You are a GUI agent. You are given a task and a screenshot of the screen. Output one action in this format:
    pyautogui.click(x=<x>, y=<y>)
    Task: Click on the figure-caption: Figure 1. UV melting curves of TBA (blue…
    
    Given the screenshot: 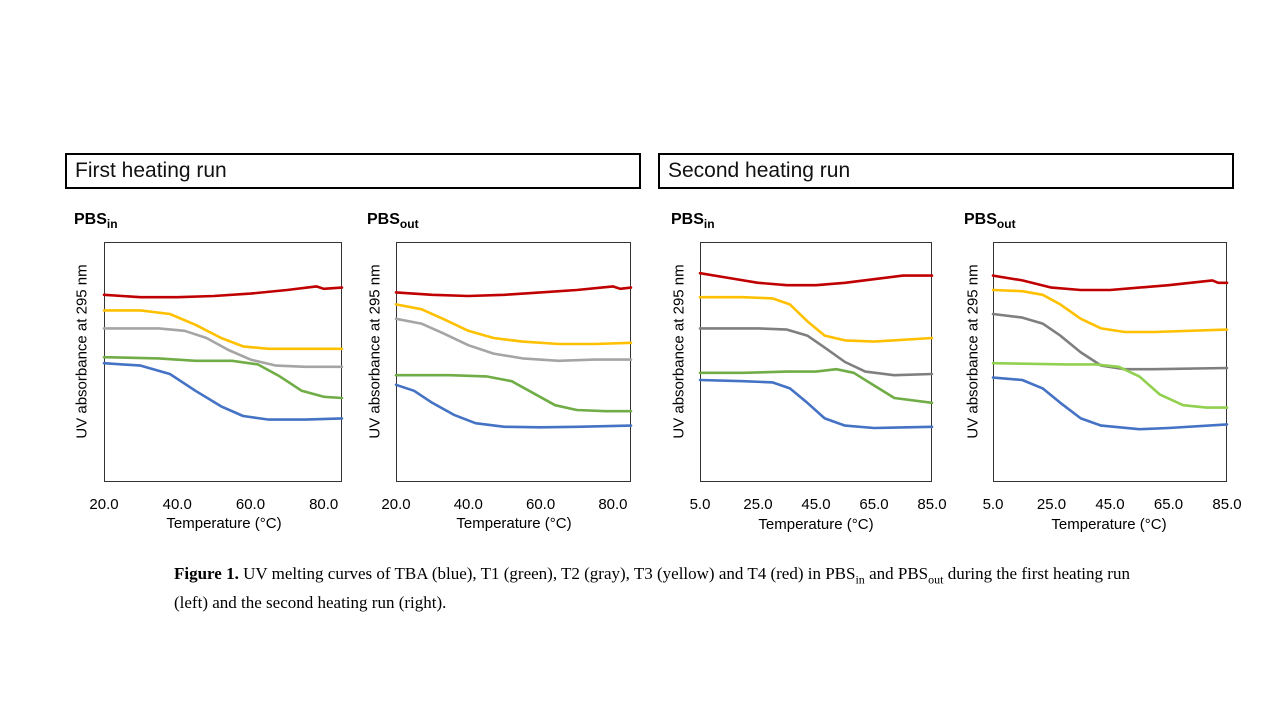 What is the action you would take?
    pyautogui.click(x=669, y=588)
    